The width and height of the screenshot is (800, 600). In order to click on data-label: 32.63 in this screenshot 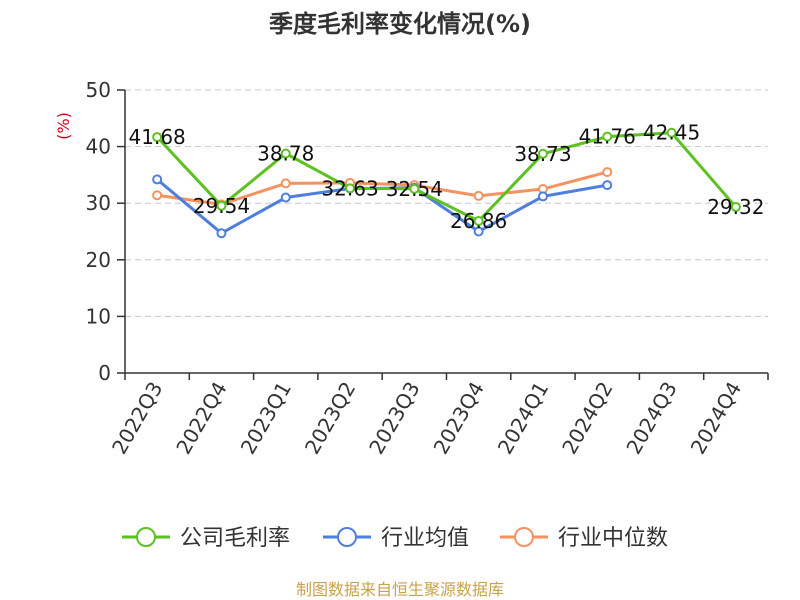, I will do `click(349, 188)`.